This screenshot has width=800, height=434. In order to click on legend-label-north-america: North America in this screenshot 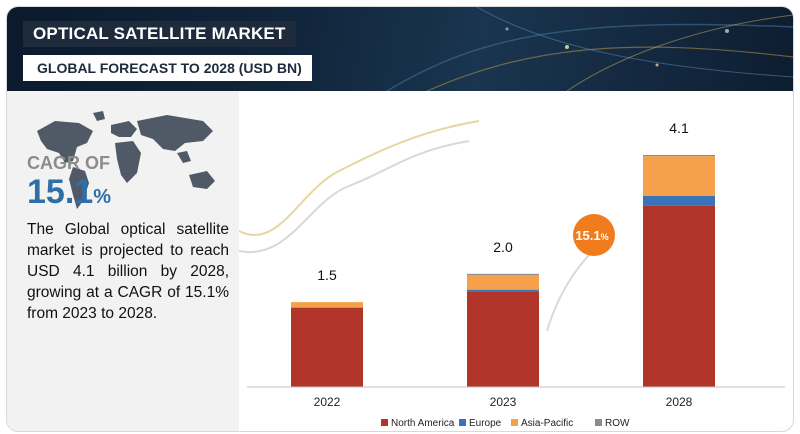, I will do `click(423, 423)`.